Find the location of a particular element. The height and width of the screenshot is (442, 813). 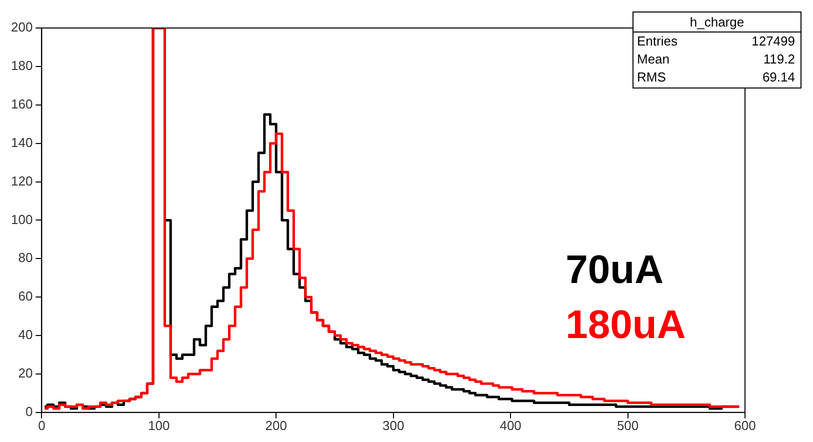

x-tick-label: 0 is located at coordinates (42, 425).